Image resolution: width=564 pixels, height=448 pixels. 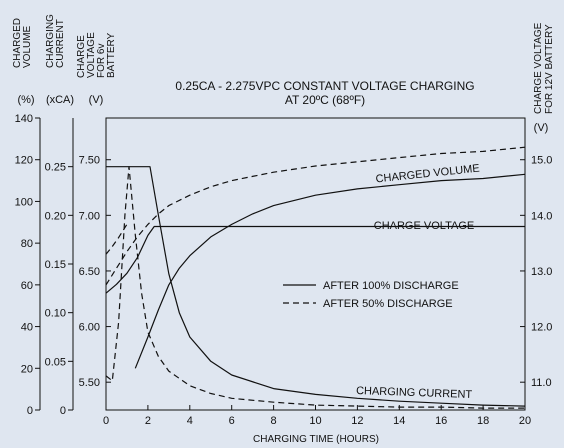 I want to click on x-tick-label: 14, so click(x=399, y=421).